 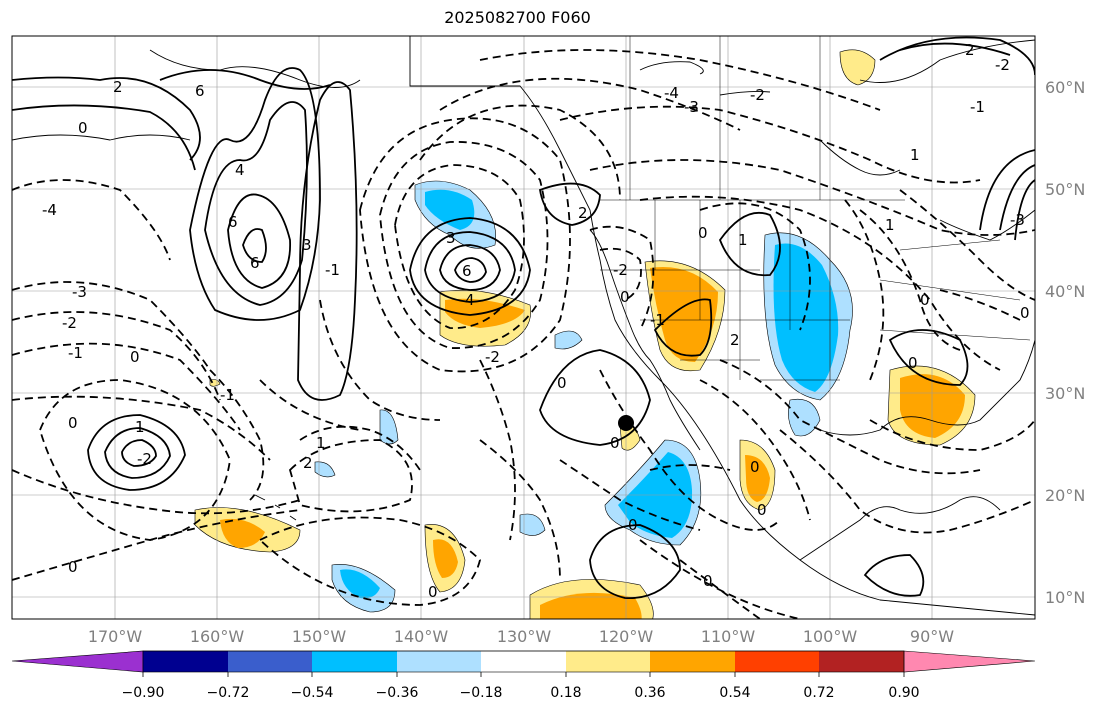 What do you see at coordinates (1065, 393) in the screenshot?
I see `lat-label: 30°N` at bounding box center [1065, 393].